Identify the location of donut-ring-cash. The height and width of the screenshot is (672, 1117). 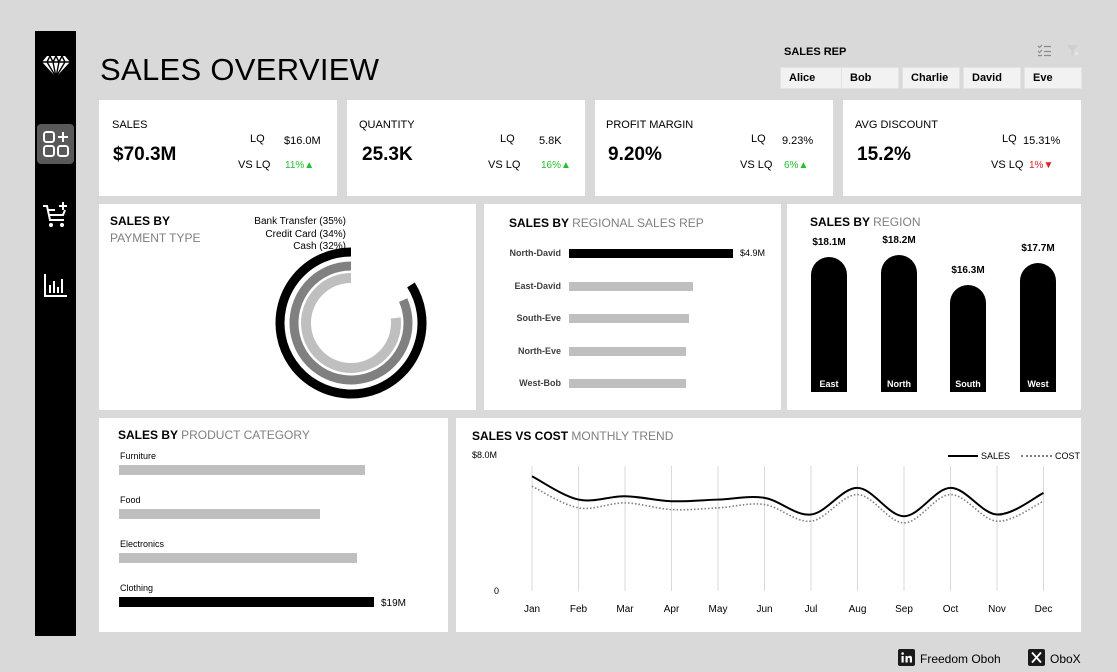
(351, 323).